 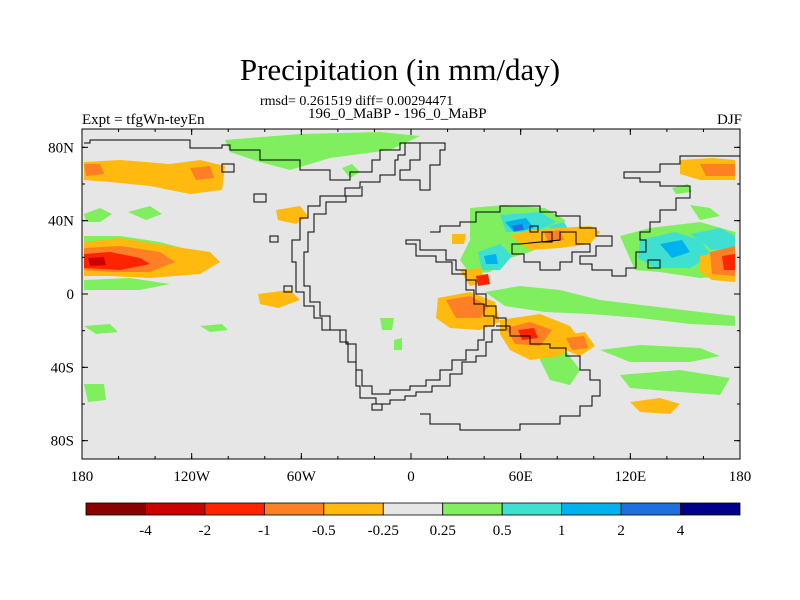 What do you see at coordinates (324, 531) in the screenshot?
I see `colorbar-label: -0.5` at bounding box center [324, 531].